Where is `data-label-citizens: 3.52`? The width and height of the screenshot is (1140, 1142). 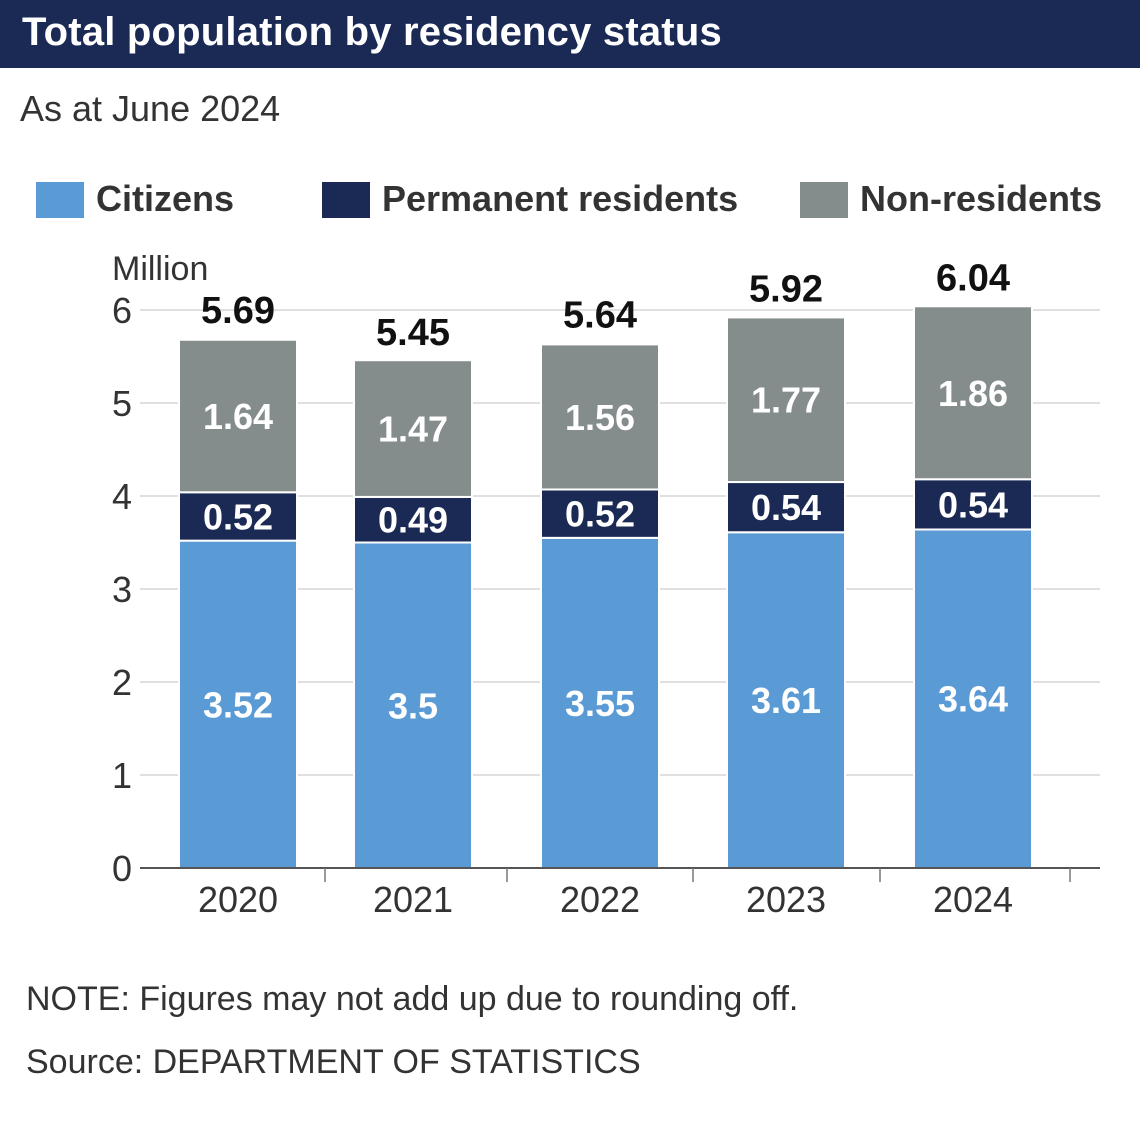 data-label-citizens: 3.52 is located at coordinates (238, 704).